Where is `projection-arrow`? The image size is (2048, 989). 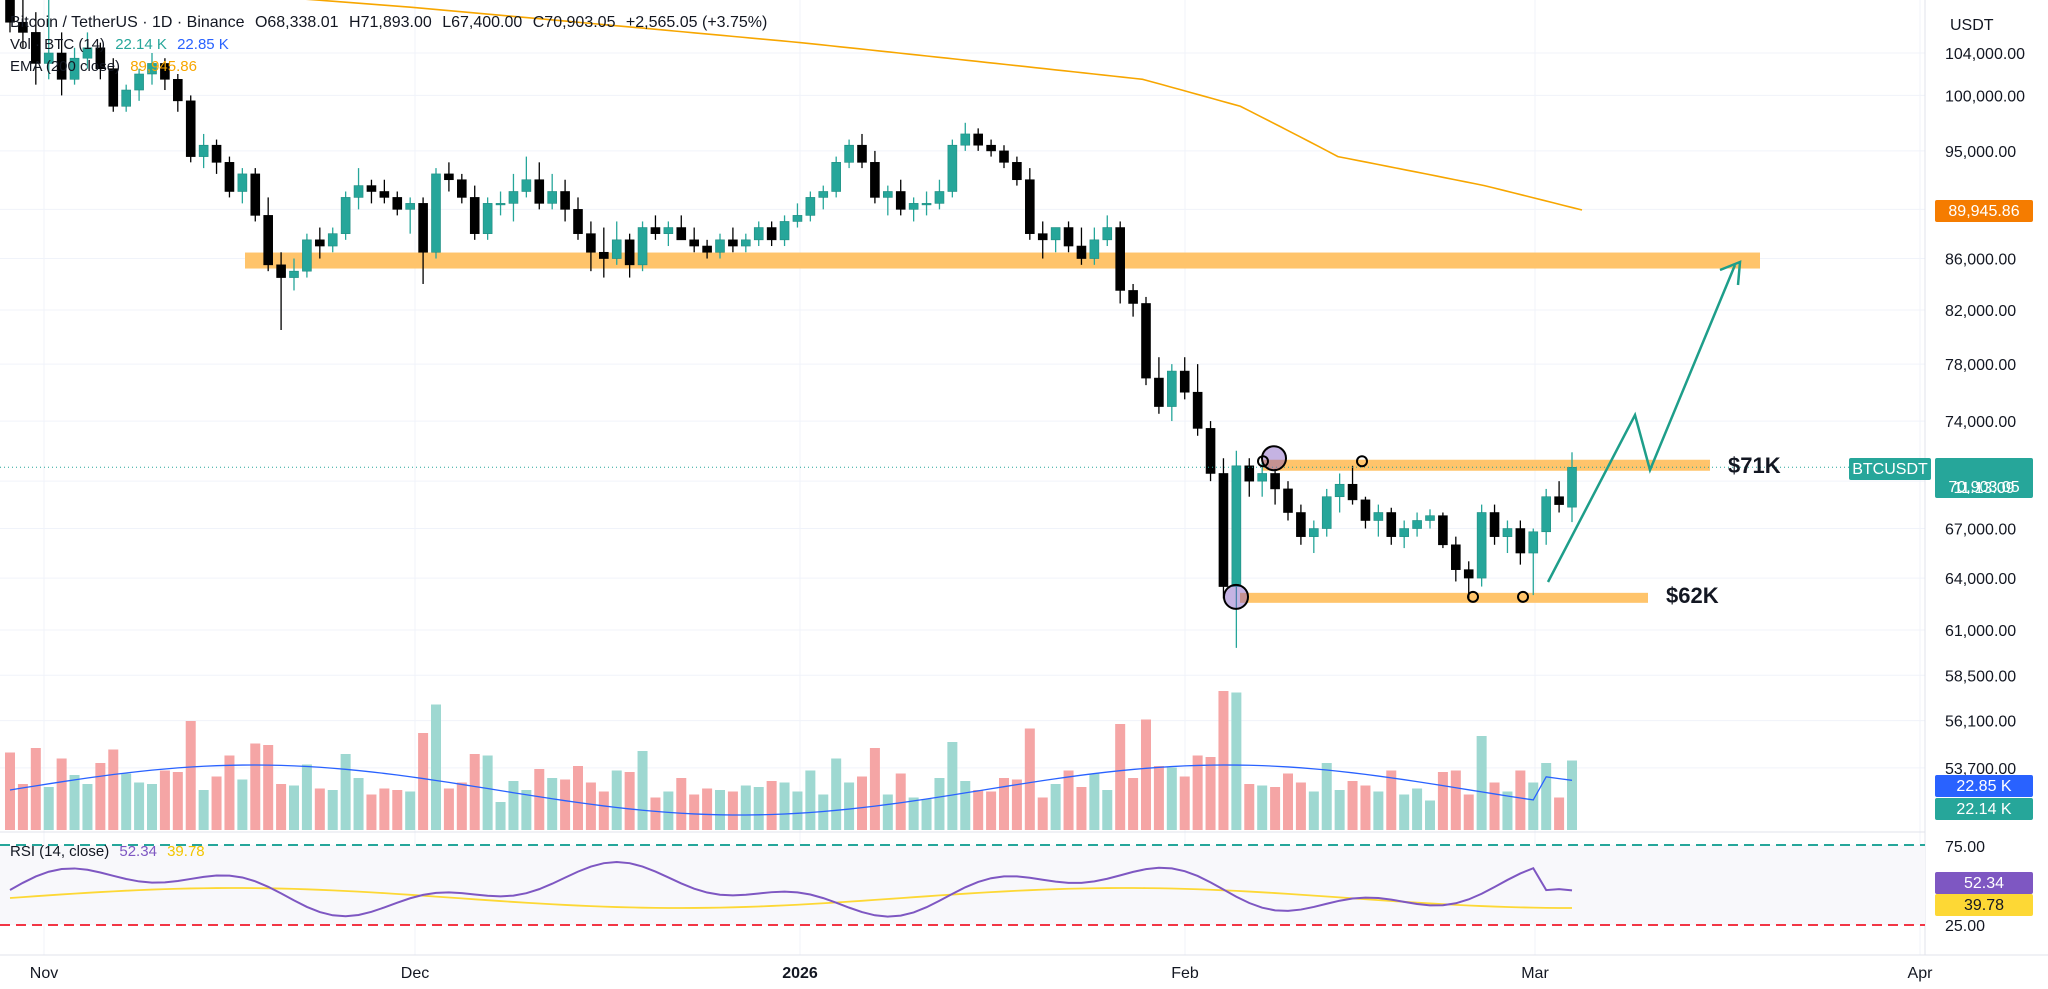 projection-arrow is located at coordinates (1641, 423).